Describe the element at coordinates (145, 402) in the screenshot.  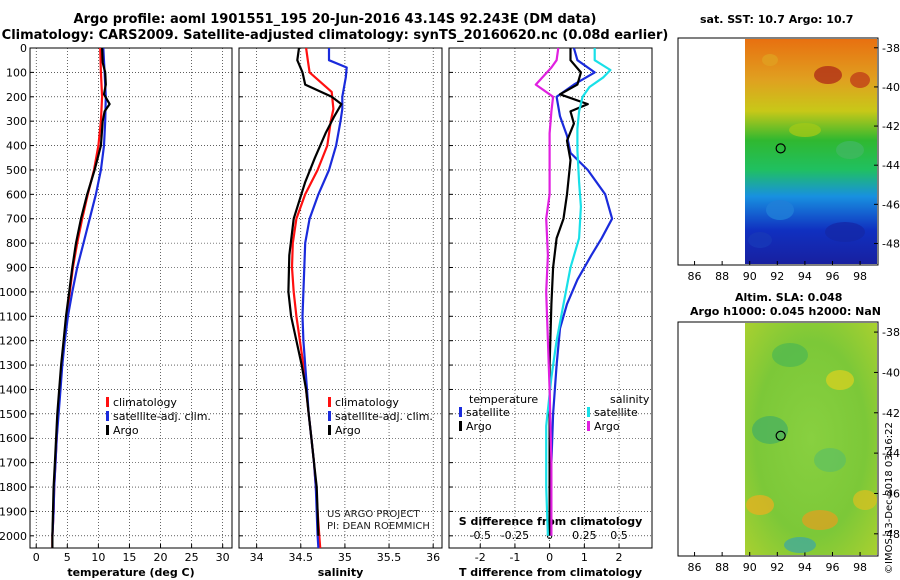
I see `legend-label: climatology` at that location.